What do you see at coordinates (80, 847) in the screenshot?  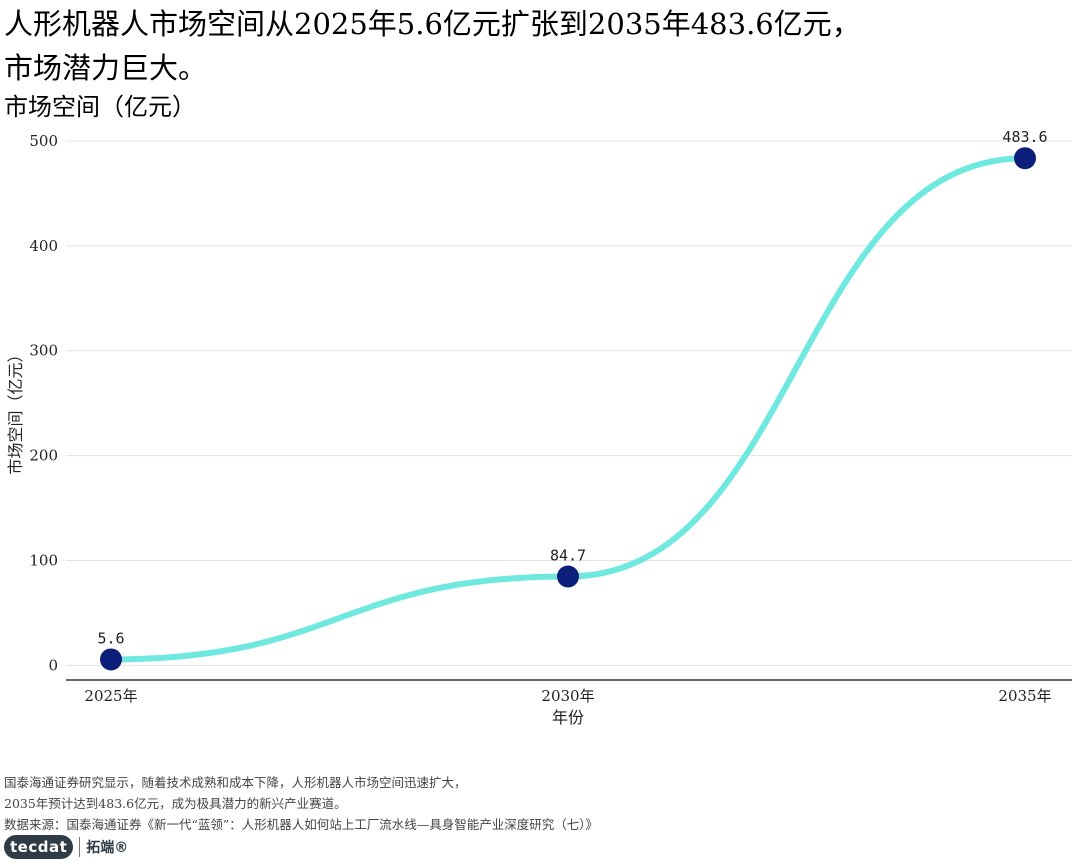 I see `logo-divider` at bounding box center [80, 847].